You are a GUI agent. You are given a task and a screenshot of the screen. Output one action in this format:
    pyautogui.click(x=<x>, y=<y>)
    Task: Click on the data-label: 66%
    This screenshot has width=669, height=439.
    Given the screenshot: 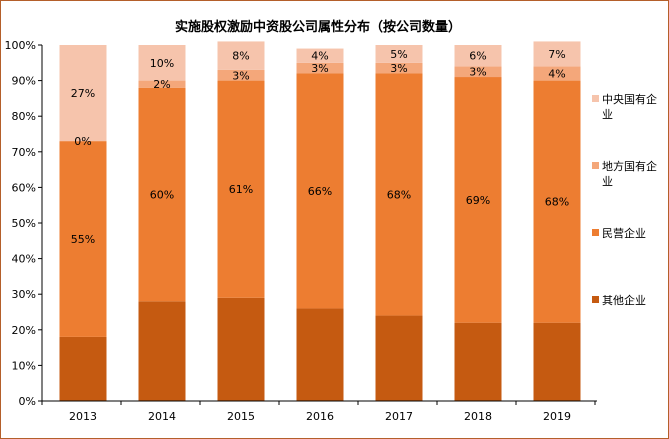 What is the action you would take?
    pyautogui.click(x=320, y=191)
    